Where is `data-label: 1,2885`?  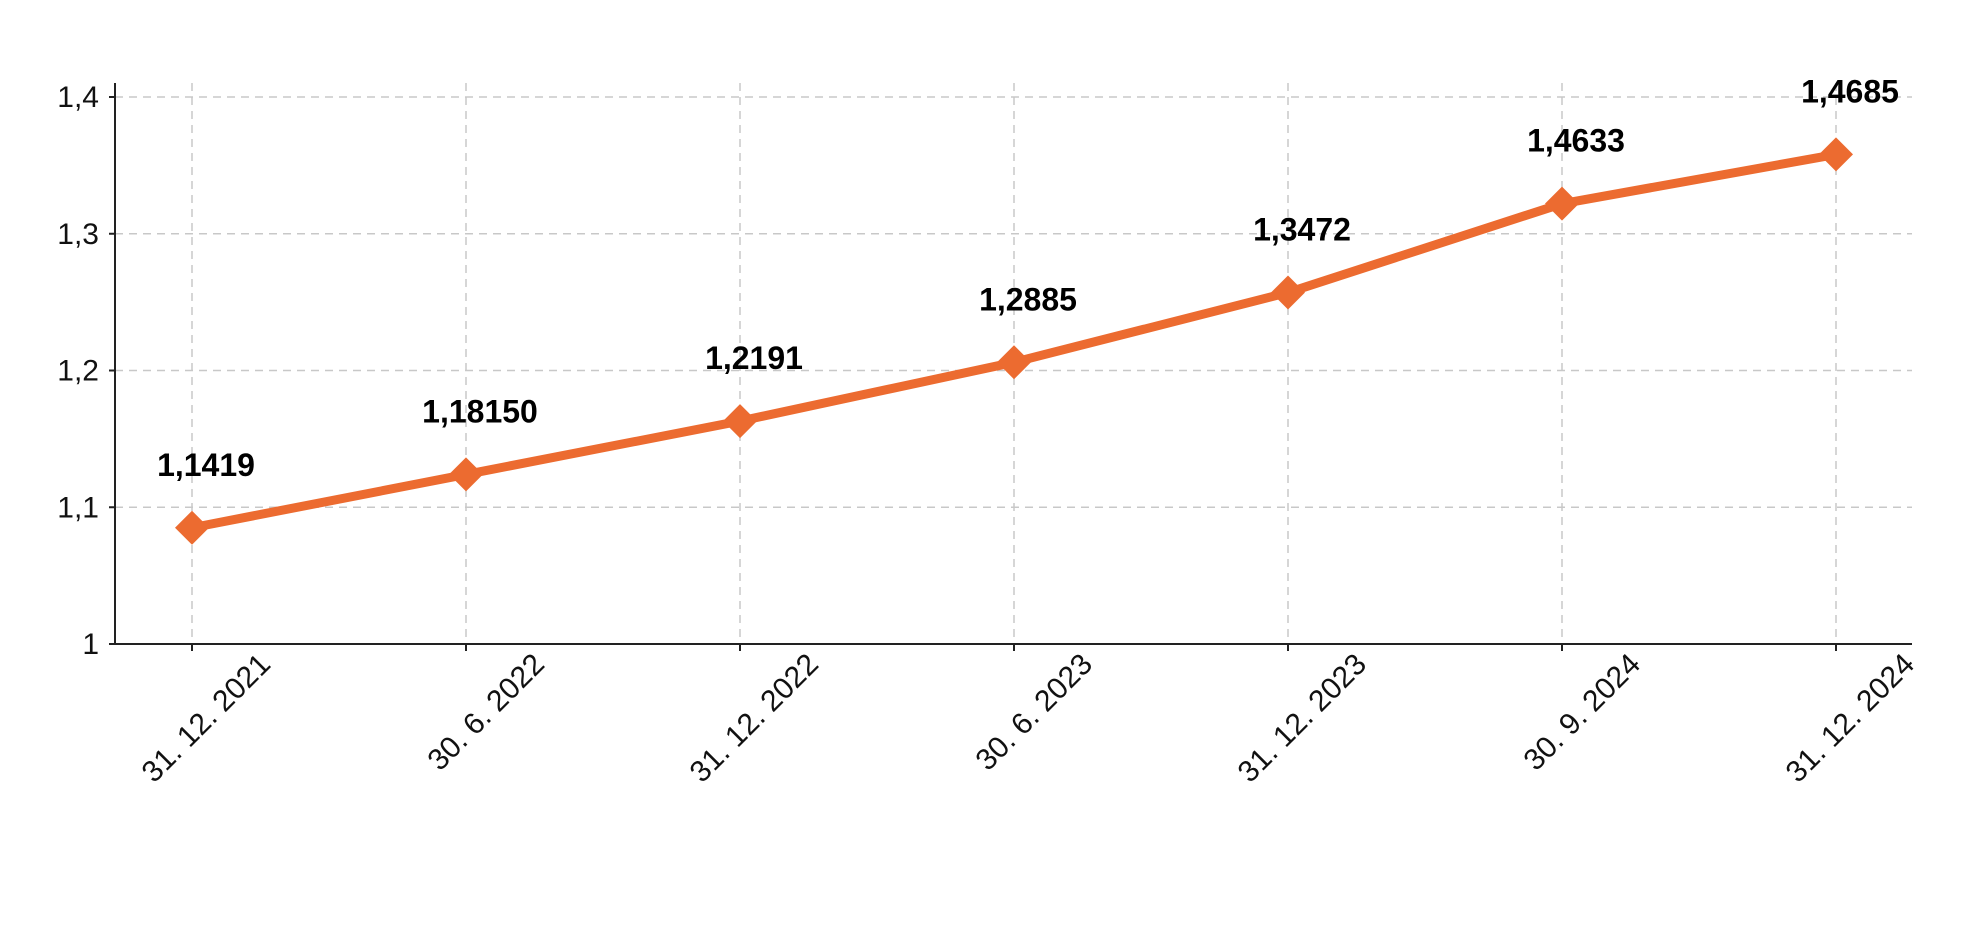
data-label: 1,2885 is located at coordinates (1028, 299).